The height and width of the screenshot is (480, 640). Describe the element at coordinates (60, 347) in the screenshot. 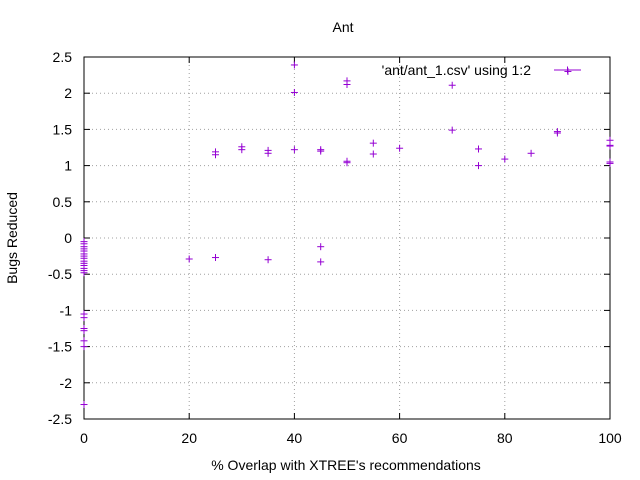

I see `y-tick-label: -1.5` at that location.